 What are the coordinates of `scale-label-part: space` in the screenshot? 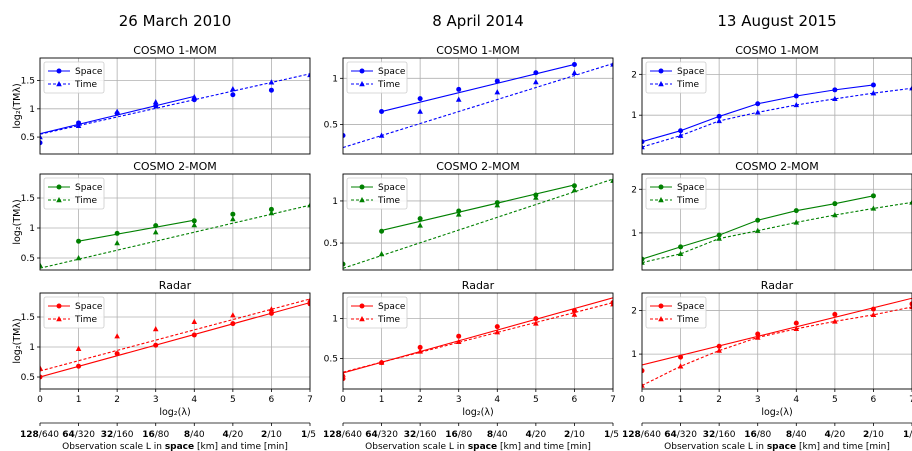 It's located at (781, 446).